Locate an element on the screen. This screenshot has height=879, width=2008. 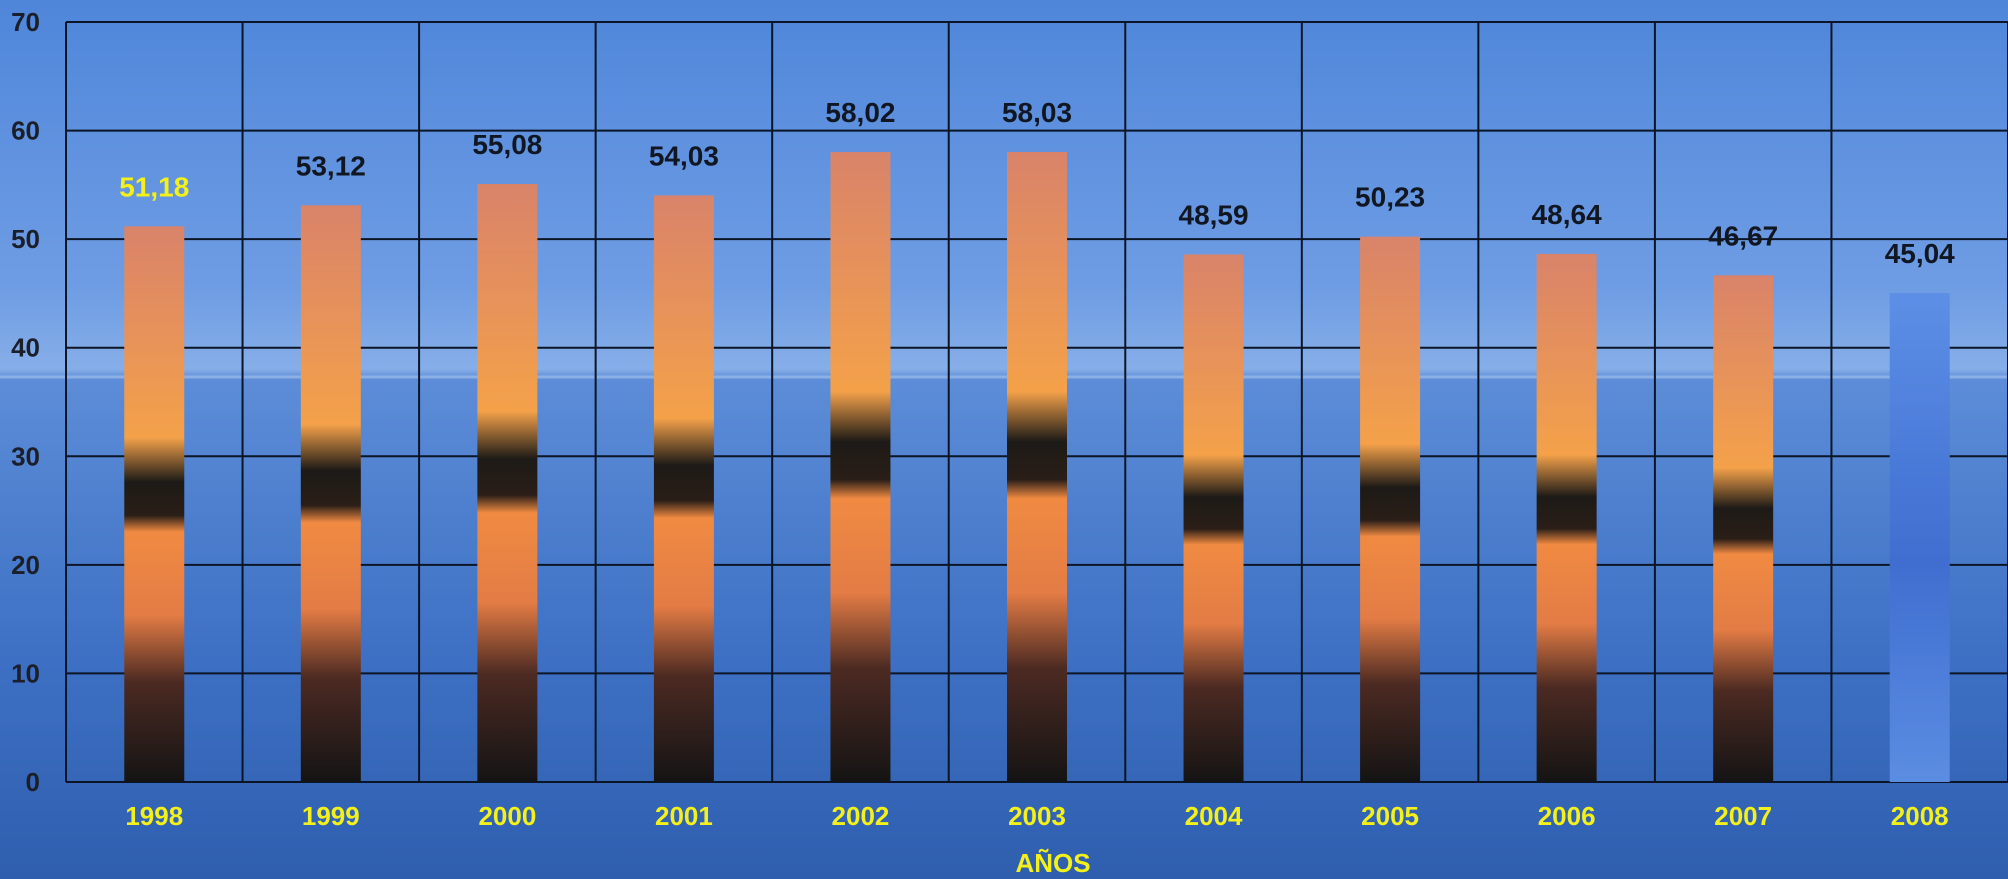
y-tick-label: 40 is located at coordinates (25, 348).